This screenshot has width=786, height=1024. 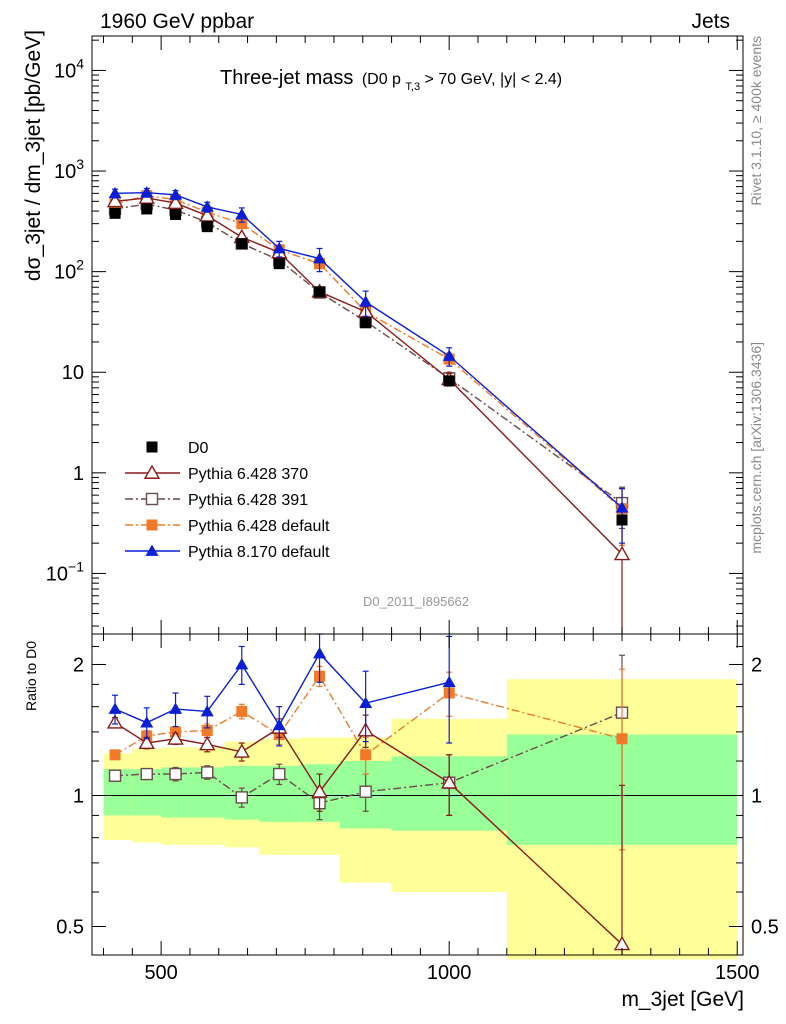 I want to click on main-ylabel: dσ_3jet / dm_3jet [pb/GeV], so click(x=33, y=155).